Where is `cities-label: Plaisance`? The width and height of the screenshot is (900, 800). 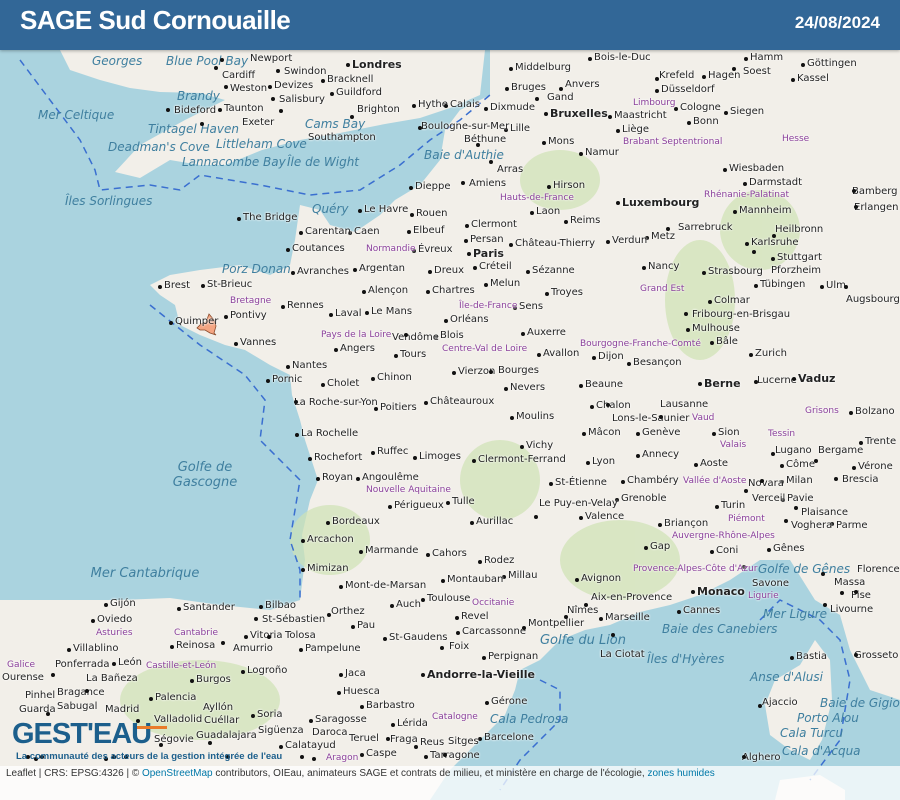 cities-label: Plaisance is located at coordinates (825, 512).